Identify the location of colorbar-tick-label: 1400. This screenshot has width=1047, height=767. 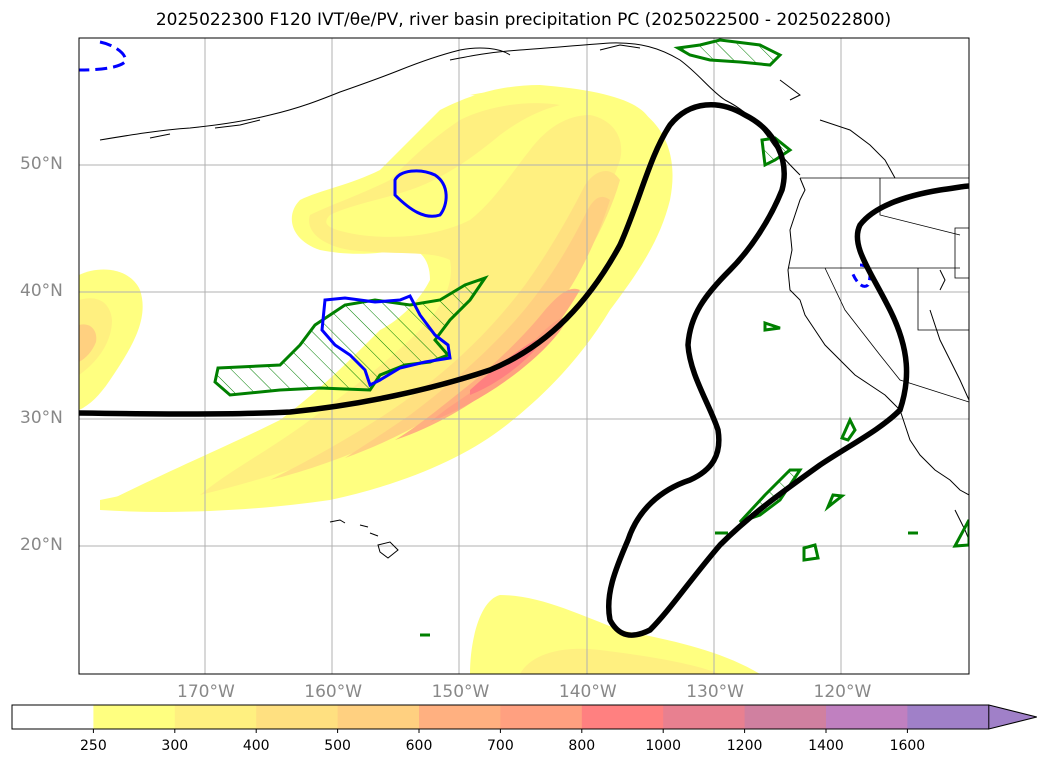
(826, 746).